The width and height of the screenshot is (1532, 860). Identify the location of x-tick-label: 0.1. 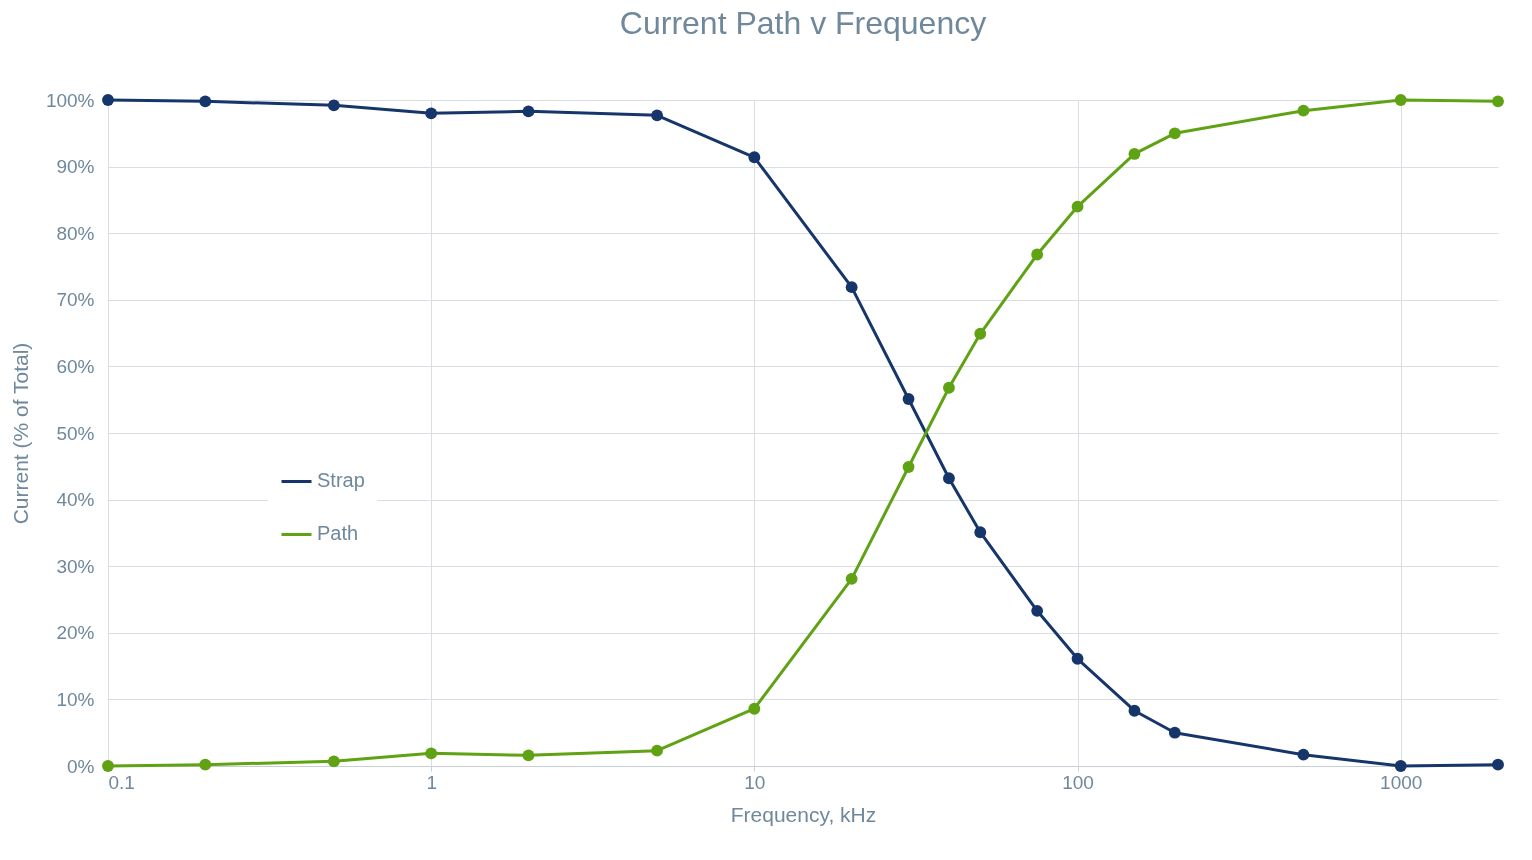
(121, 782).